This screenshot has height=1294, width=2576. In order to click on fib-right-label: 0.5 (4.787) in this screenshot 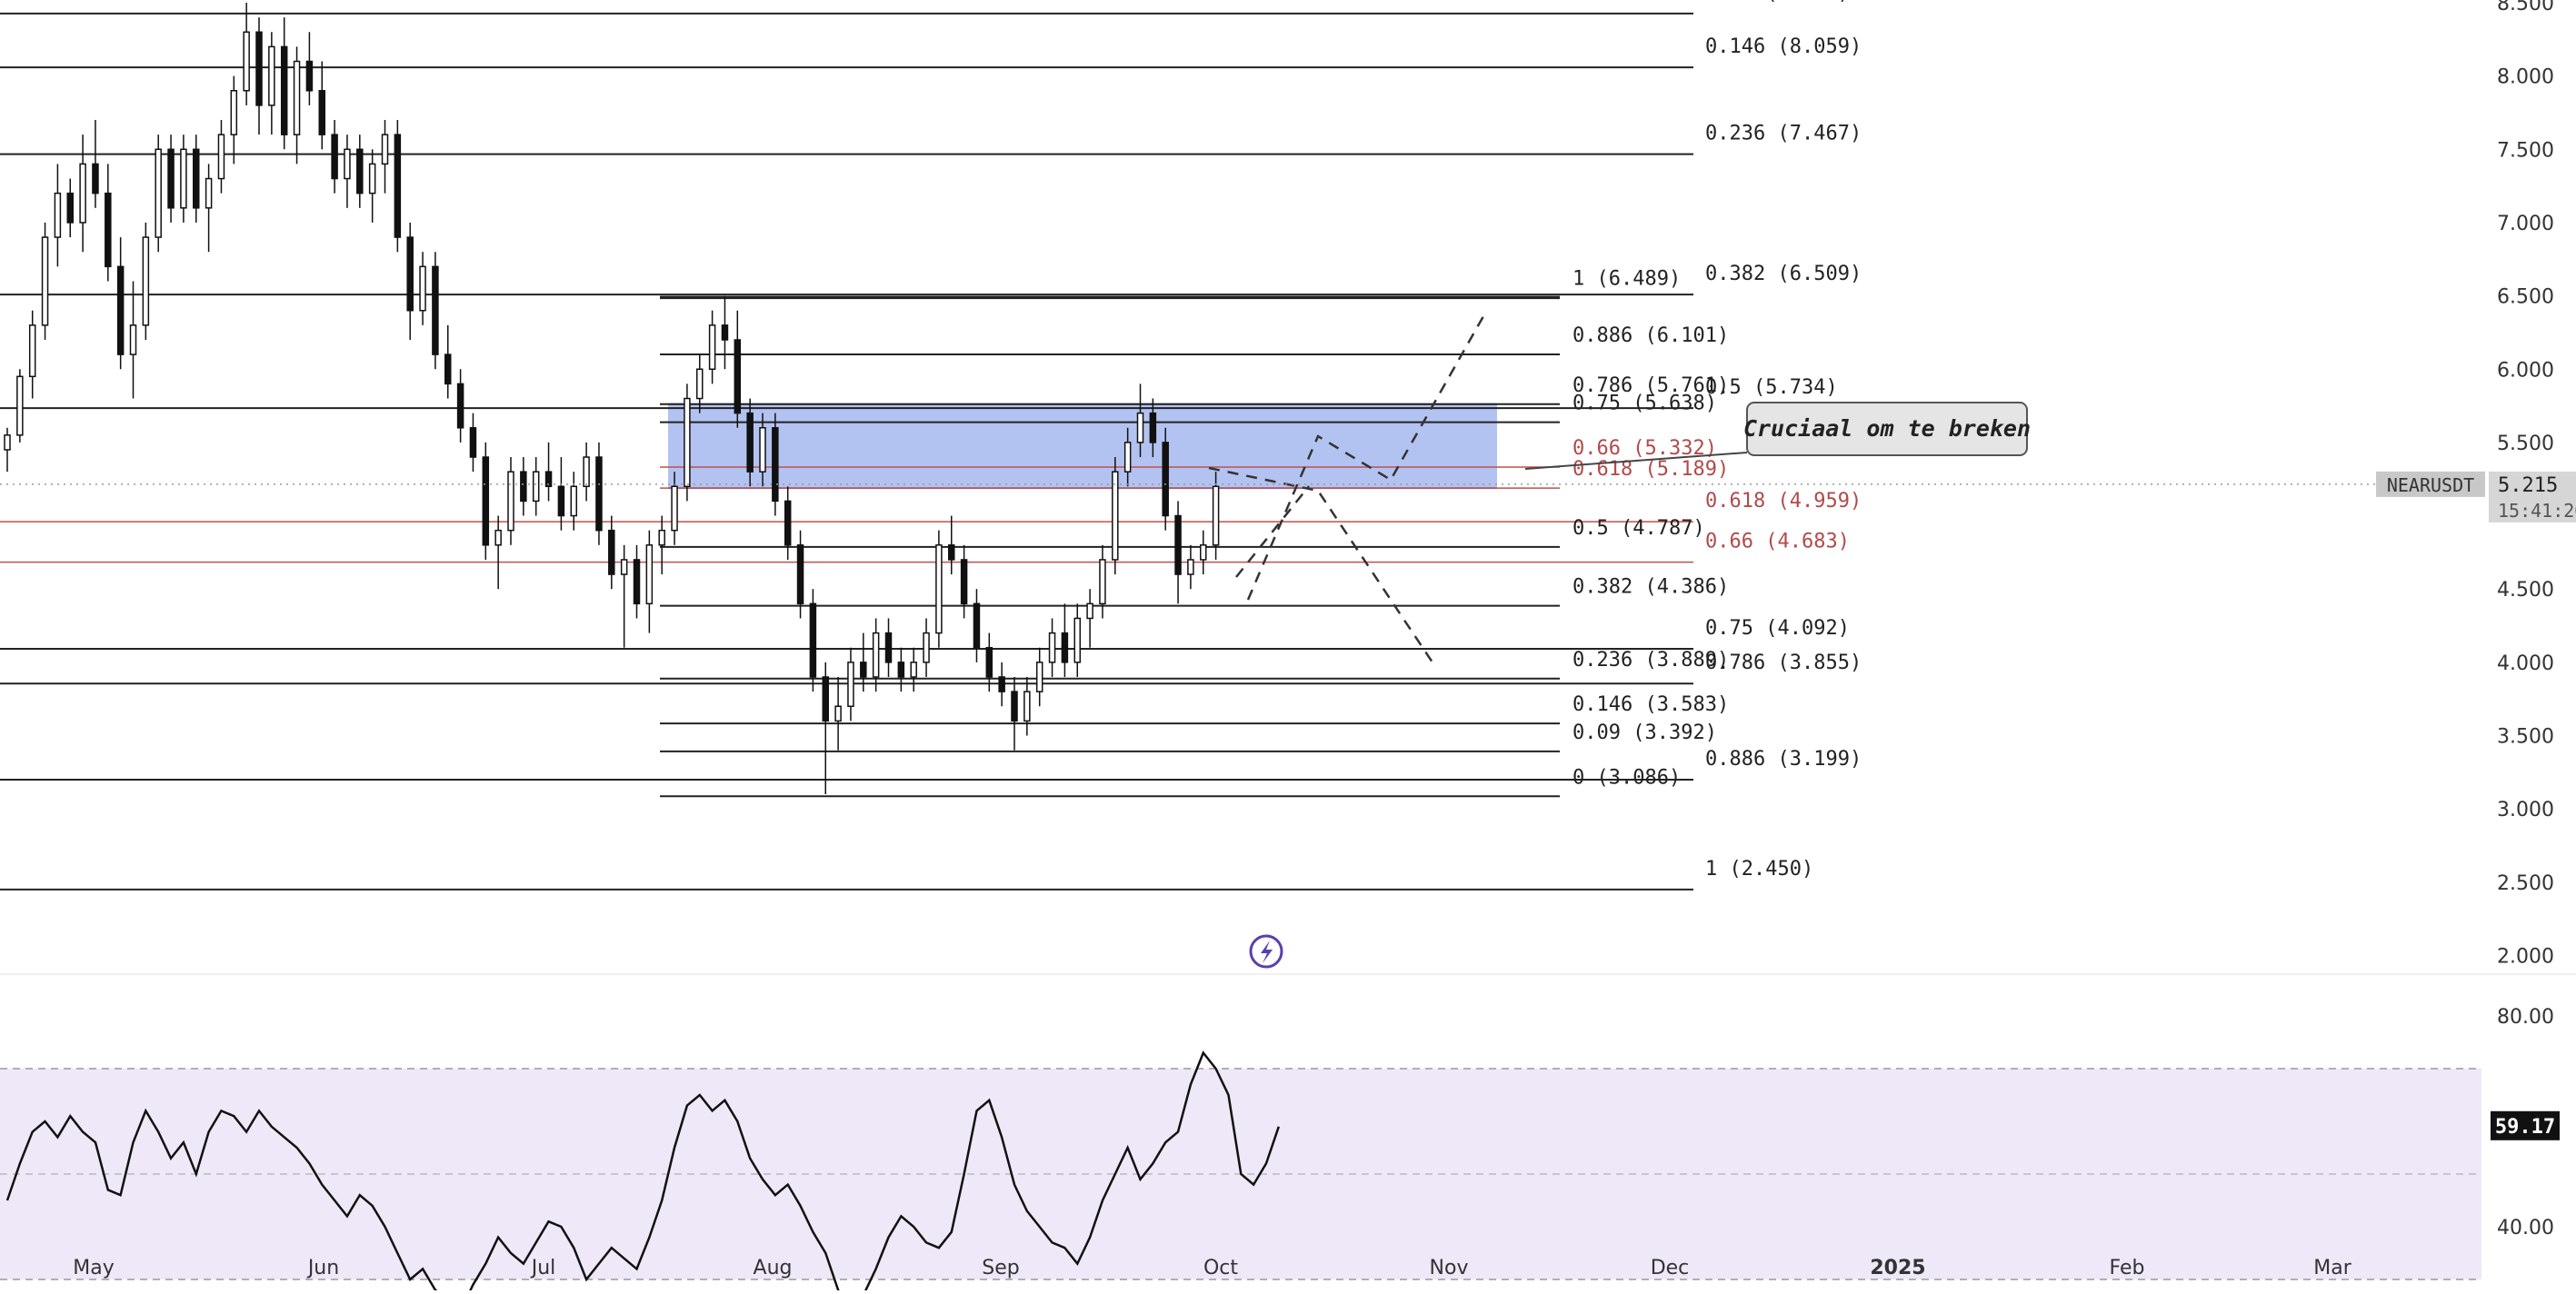, I will do `click(1639, 528)`.